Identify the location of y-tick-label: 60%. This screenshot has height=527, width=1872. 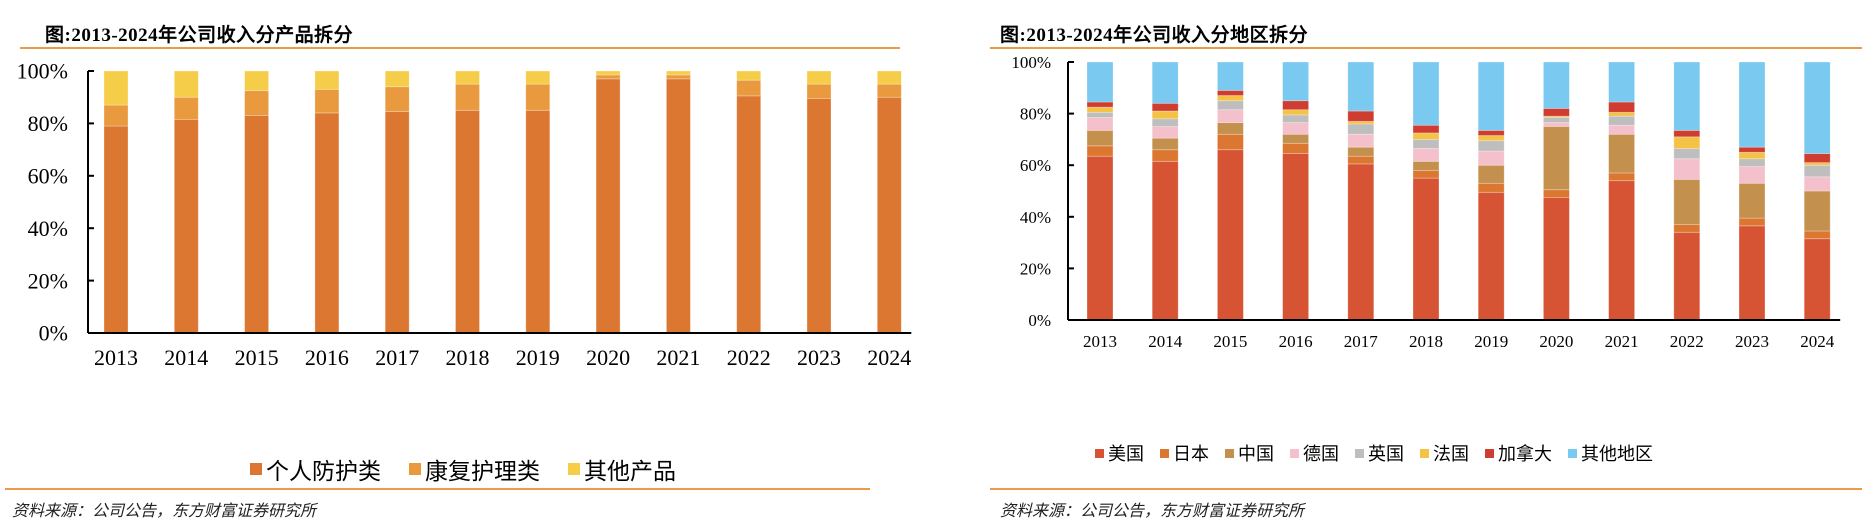
(1035, 165).